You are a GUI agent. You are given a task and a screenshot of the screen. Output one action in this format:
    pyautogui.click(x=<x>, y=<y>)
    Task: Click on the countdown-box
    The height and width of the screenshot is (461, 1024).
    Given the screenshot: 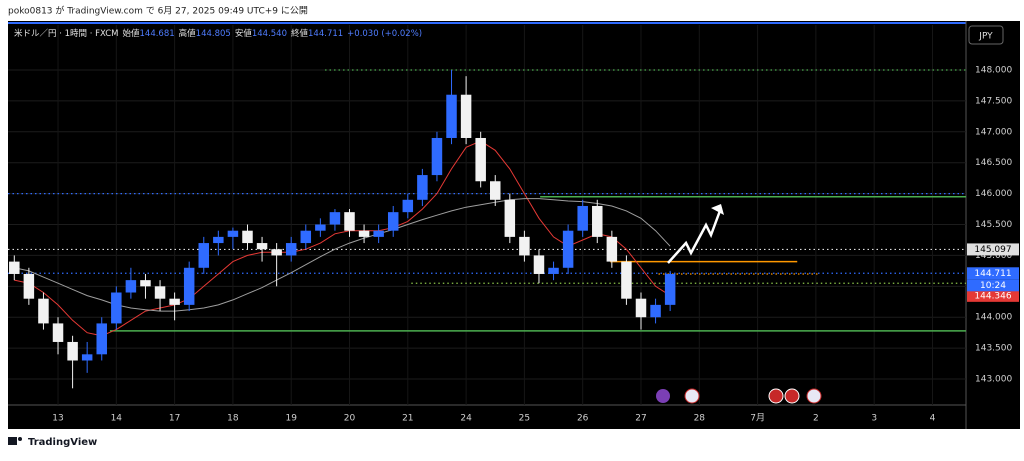 What is the action you would take?
    pyautogui.click(x=993, y=285)
    